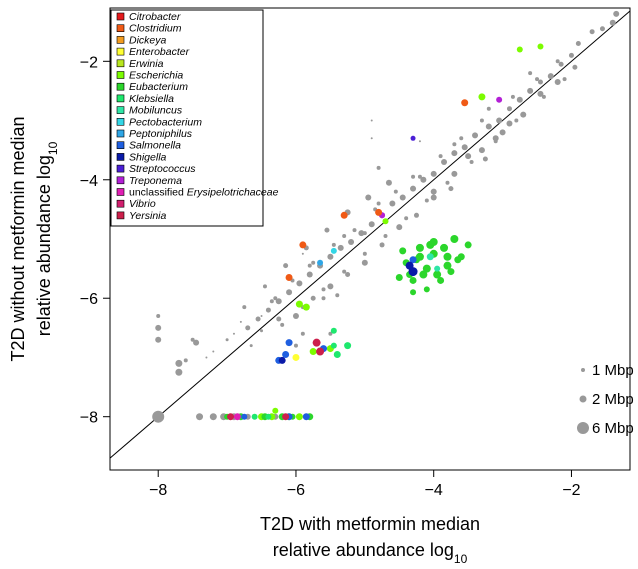 The height and width of the screenshot is (569, 638). Describe the element at coordinates (148, 216) in the screenshot. I see `legend-label: Yersinia` at that location.